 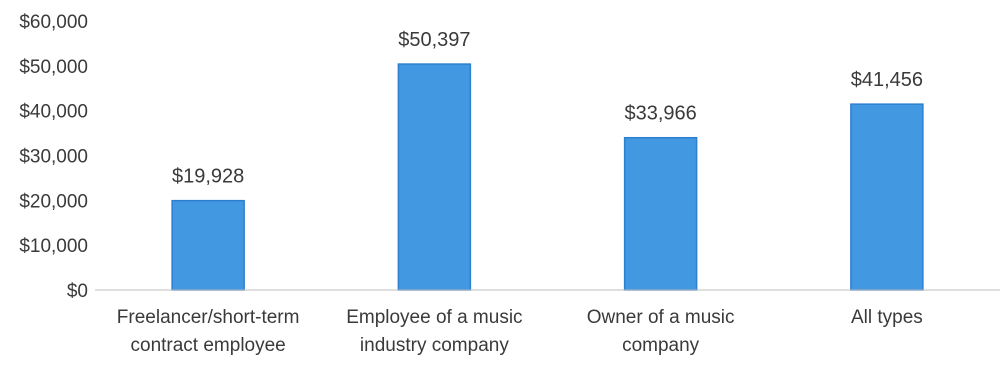 I want to click on category-label-line: Owner of a music, so click(x=661, y=317).